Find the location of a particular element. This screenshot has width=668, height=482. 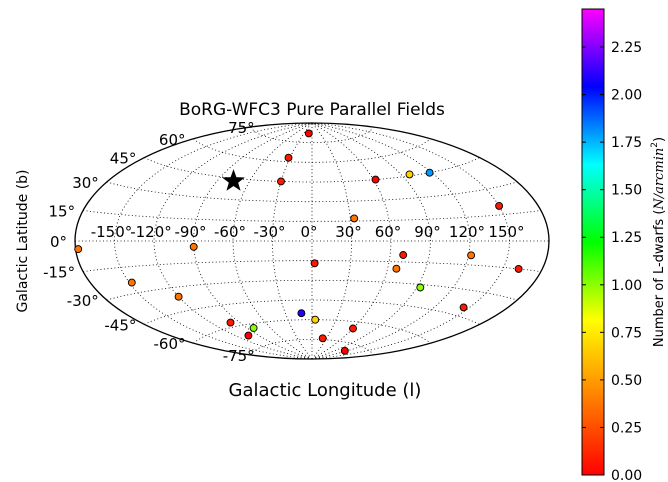

latitude-tick-label: -15° is located at coordinates (59, 273).